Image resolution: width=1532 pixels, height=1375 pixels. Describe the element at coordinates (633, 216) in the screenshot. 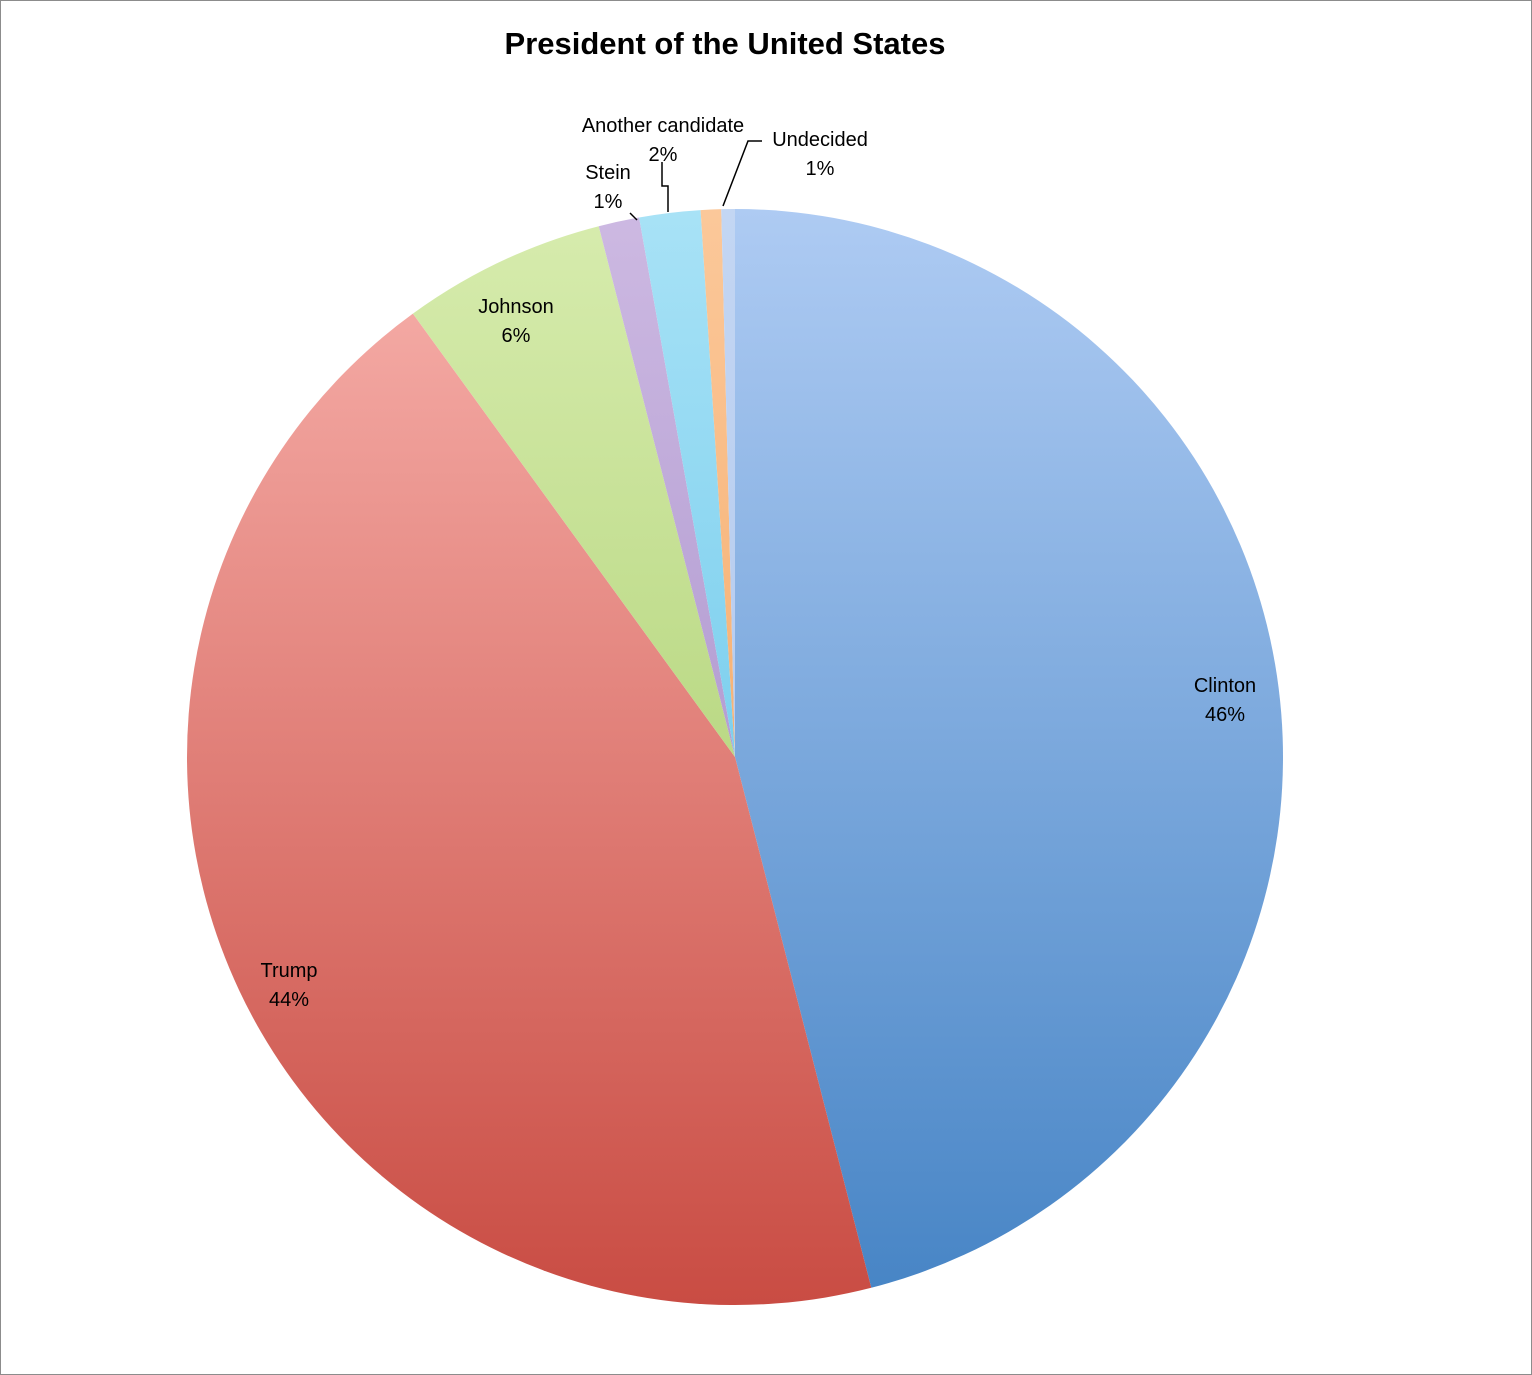

I see `leader-line-stein` at that location.